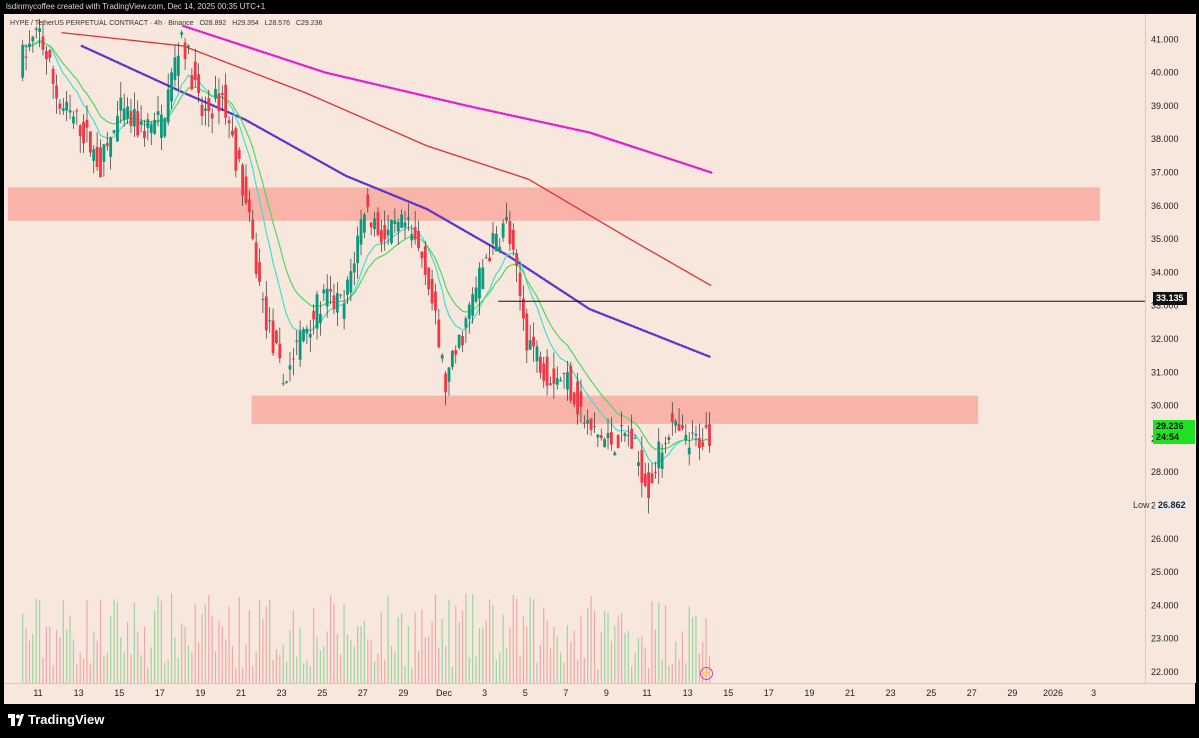 This screenshot has width=1199, height=738. I want to click on lightning-icon: ⚡, so click(706, 673).